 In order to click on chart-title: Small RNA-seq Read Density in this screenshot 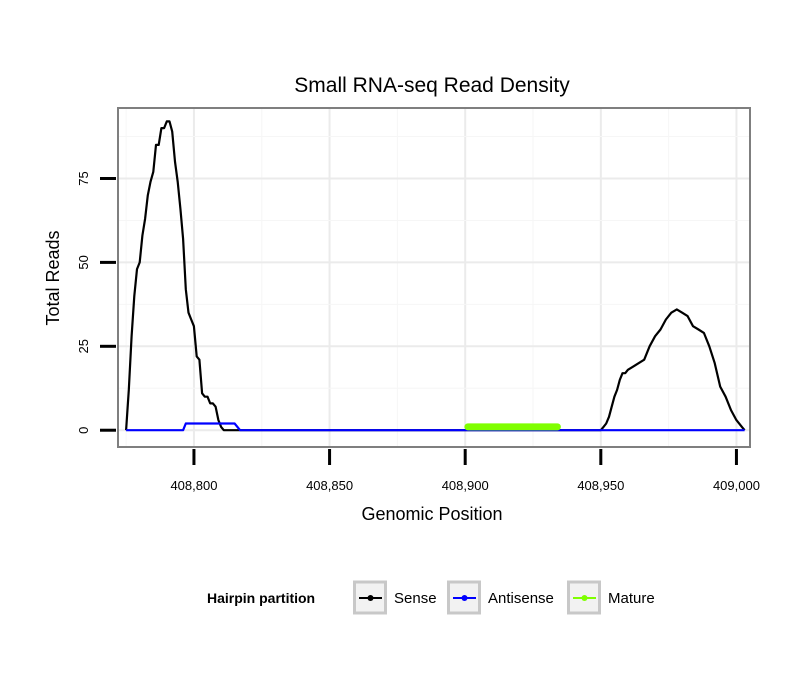, I will do `click(432, 85)`.